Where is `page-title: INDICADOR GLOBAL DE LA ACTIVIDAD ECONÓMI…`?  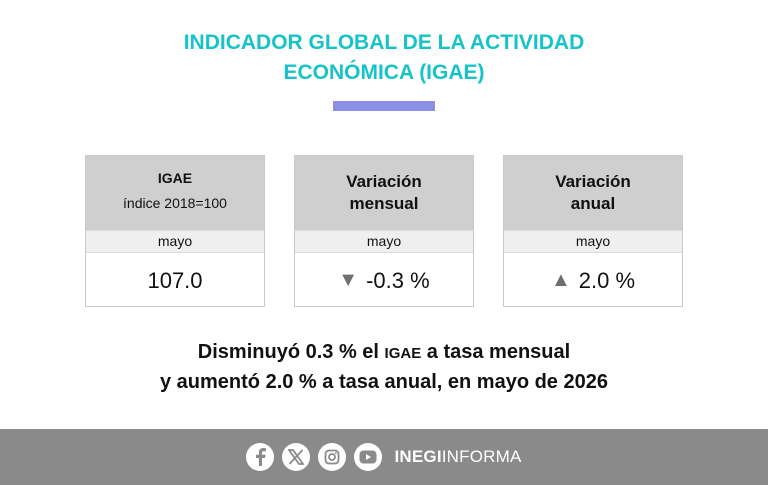
page-title: INDICADOR GLOBAL DE LA ACTIVIDAD ECONÓMI… is located at coordinates (384, 58).